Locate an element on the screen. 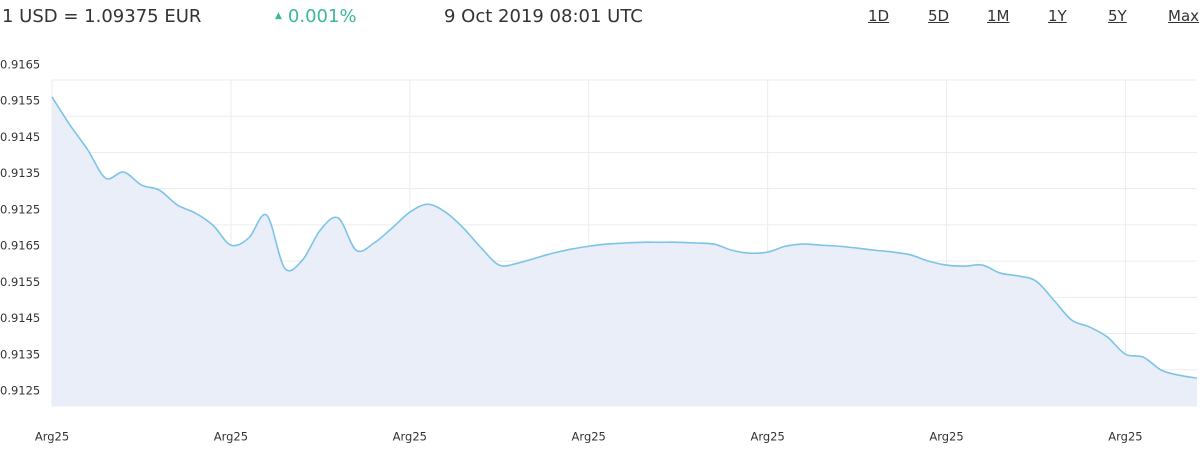 The width and height of the screenshot is (1200, 457). change-value: 0.001% is located at coordinates (322, 16).